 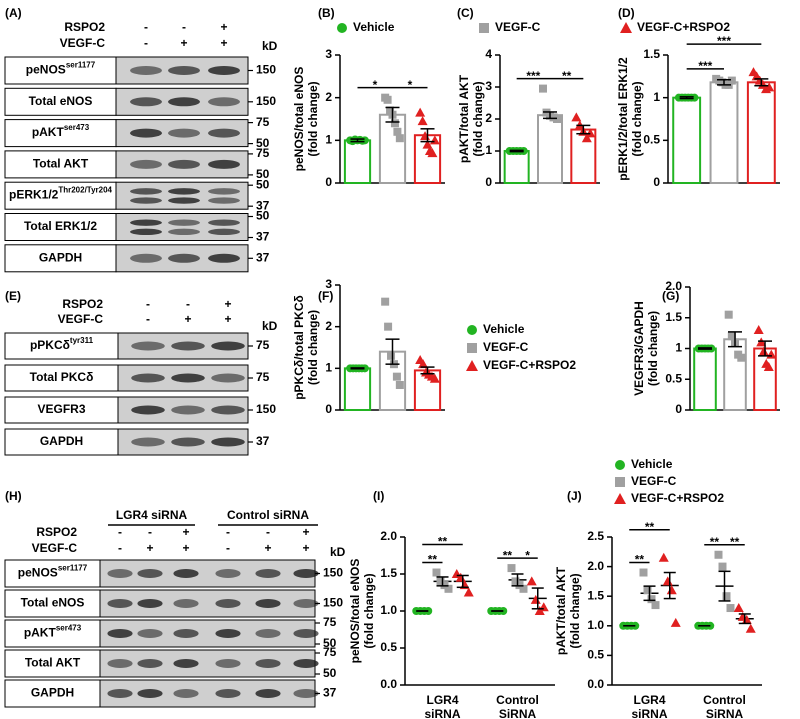 What do you see at coordinates (61, 409) in the screenshot?
I see `protein-name: VEGFR3` at bounding box center [61, 409].